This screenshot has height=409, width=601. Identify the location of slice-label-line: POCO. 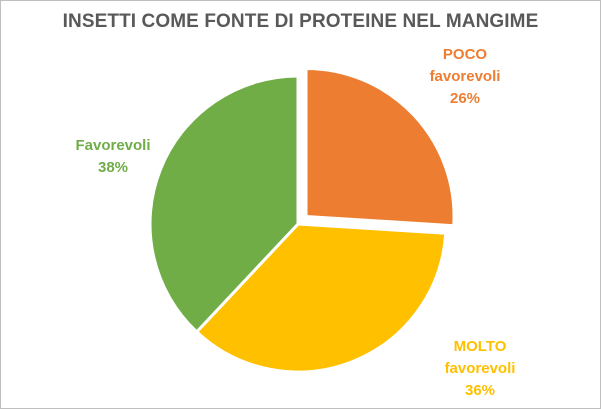
(465, 54).